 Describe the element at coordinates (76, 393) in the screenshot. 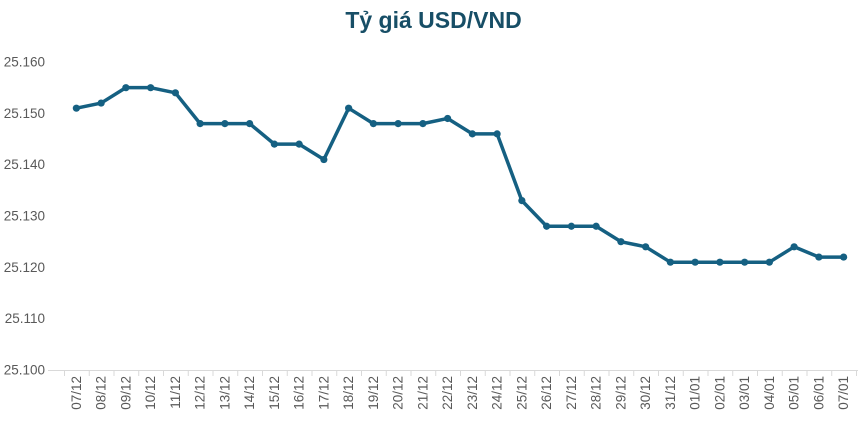

I see `x-axis-label: 07/12` at that location.